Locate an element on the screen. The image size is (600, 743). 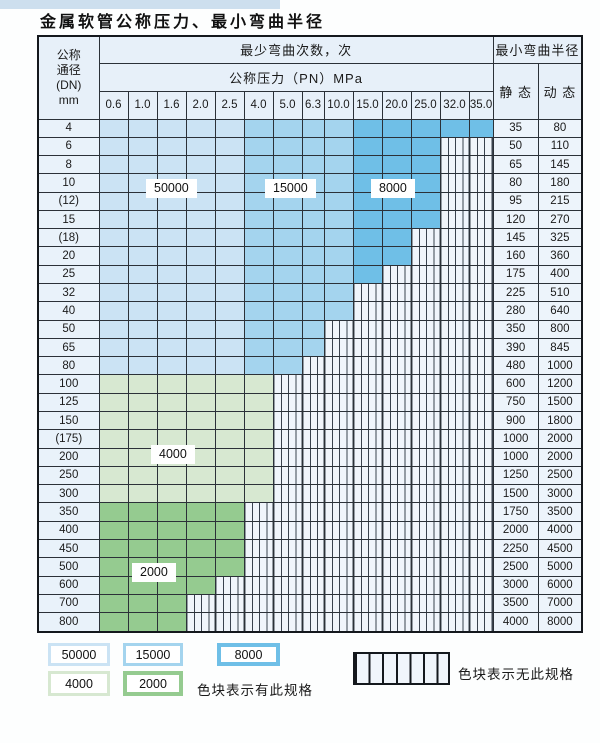
table-row-dn-40: 40 280 640 is located at coordinates (310, 311).